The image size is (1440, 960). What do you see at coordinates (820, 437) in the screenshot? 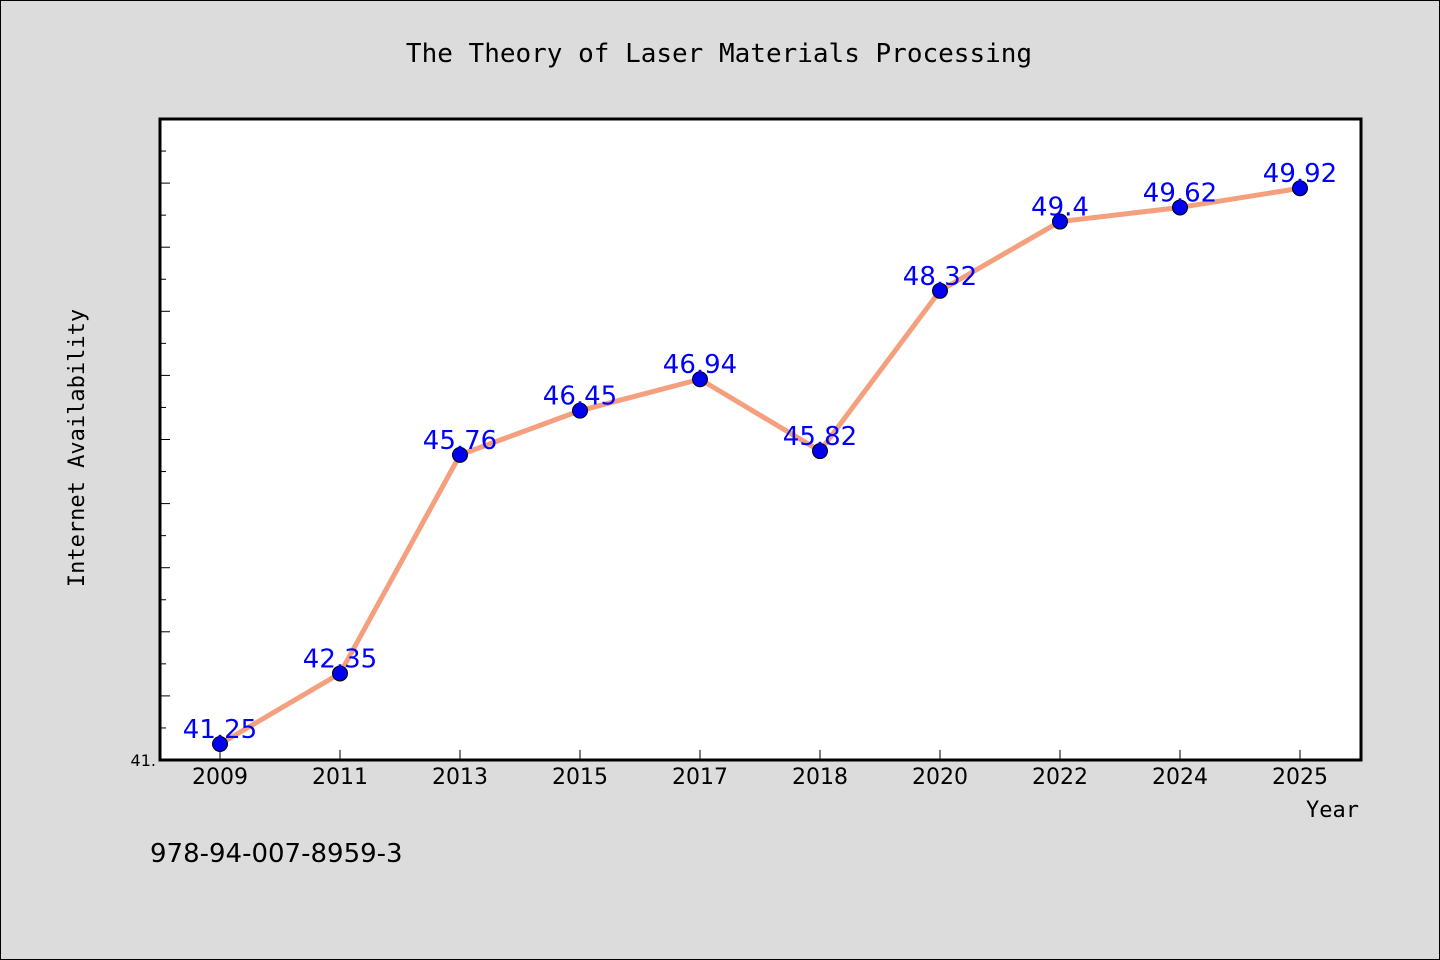
I see `data-label: 45.82` at bounding box center [820, 437].